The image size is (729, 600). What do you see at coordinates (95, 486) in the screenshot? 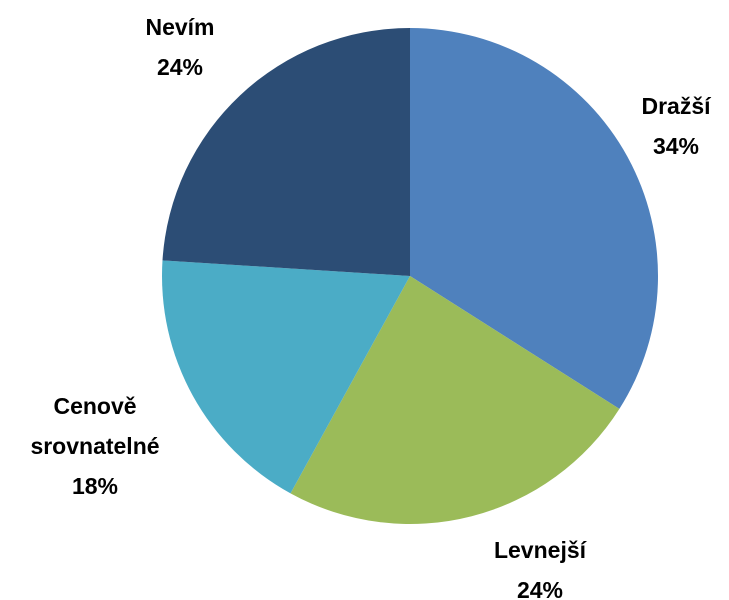
I see `value-label: 18%` at bounding box center [95, 486].